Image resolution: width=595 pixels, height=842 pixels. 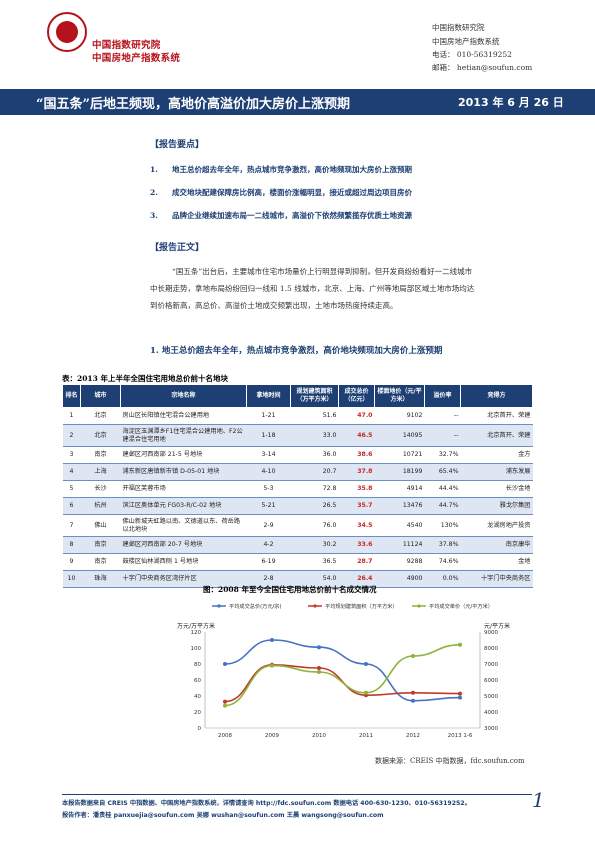 What do you see at coordinates (177, 145) in the screenshot?
I see `summary-heading: 【报告要点】` at bounding box center [177, 145].